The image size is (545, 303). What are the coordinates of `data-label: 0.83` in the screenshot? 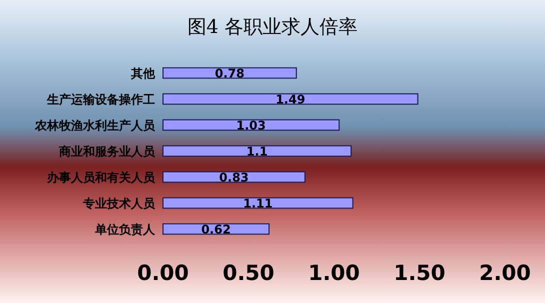 It's located at (234, 177).